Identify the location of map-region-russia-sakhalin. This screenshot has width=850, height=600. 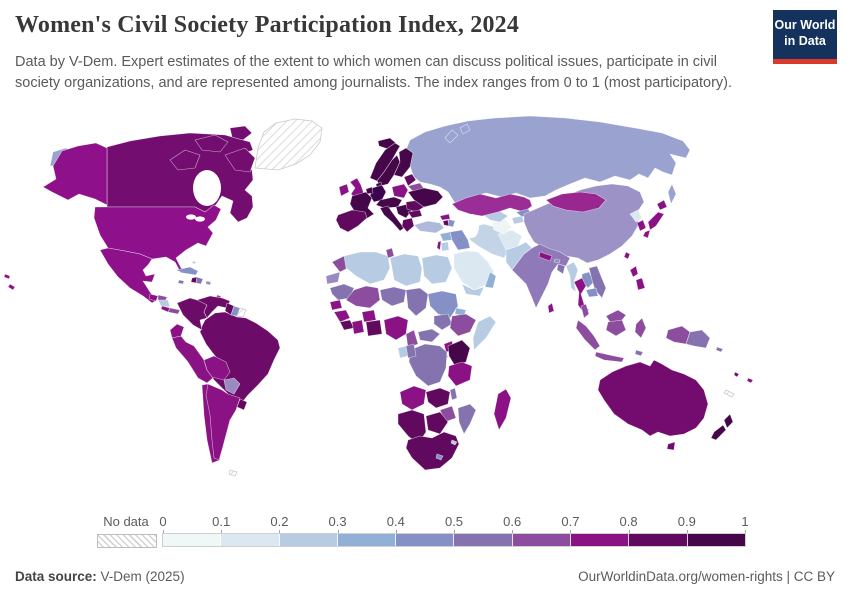
(672, 194).